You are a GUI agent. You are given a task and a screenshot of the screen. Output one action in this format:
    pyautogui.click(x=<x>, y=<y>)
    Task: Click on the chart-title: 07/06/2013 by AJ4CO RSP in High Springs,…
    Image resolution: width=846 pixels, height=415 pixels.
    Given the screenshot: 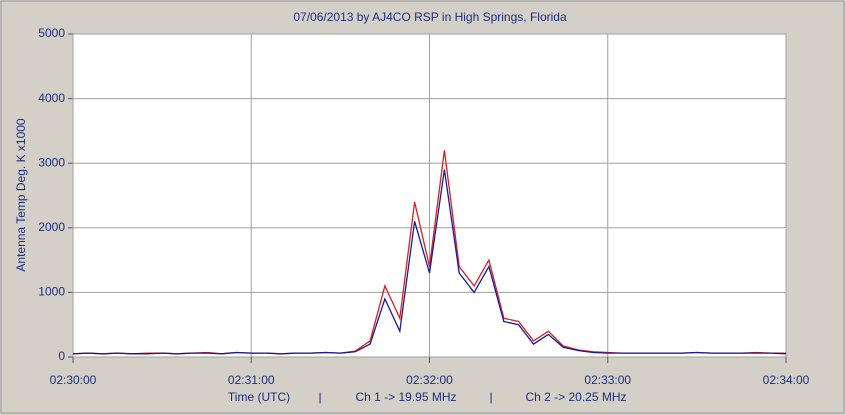 What is the action you would take?
    pyautogui.click(x=430, y=17)
    